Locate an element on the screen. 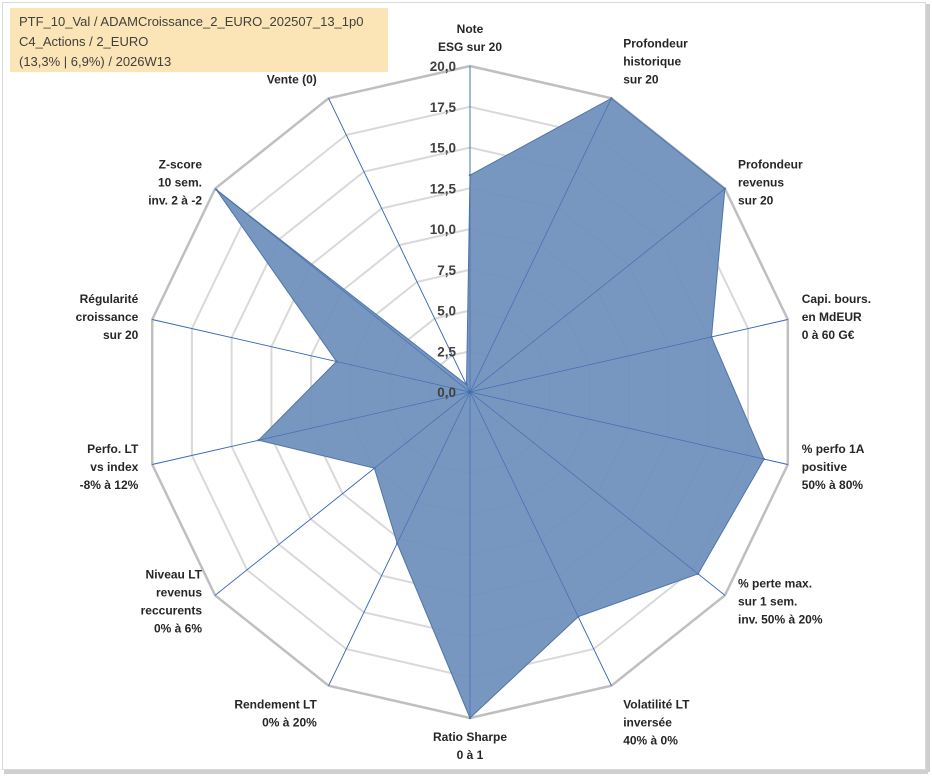  tick-label-3: 7,5 is located at coordinates (446, 270).